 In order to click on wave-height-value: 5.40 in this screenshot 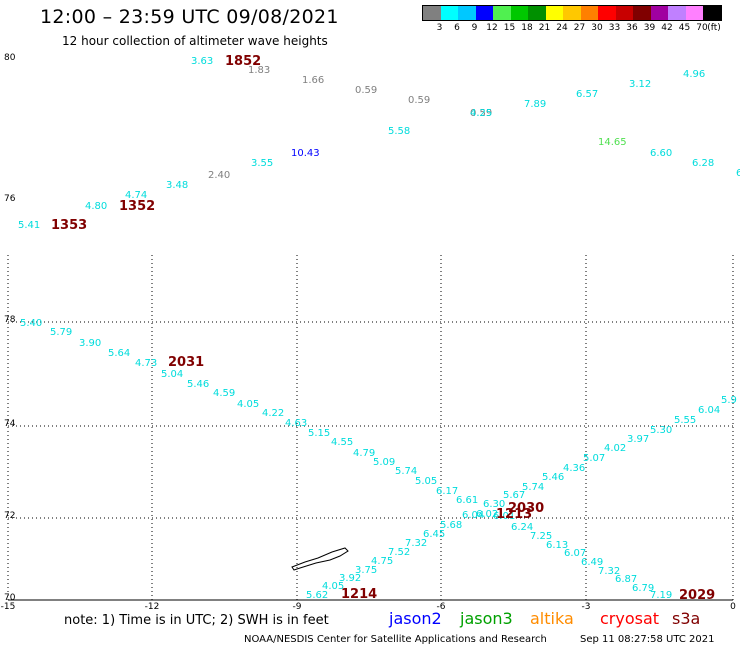, I will do `click(31, 323)`.